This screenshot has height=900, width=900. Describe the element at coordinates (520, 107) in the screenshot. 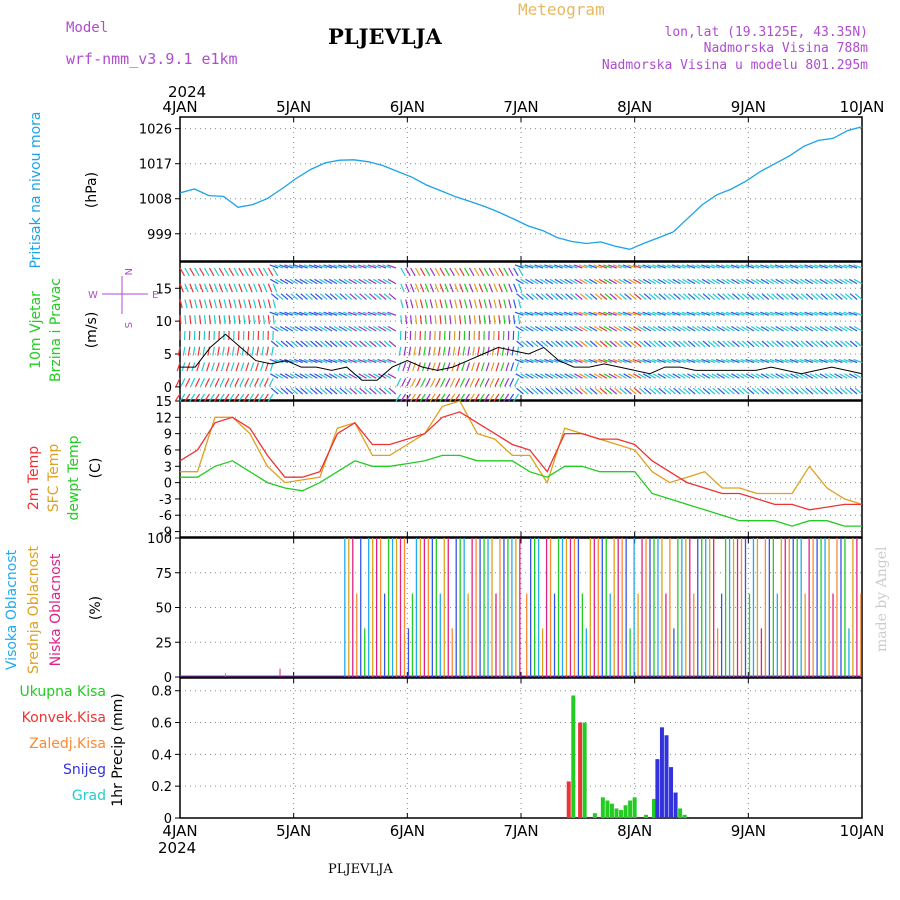

I see `time-label-top: 7JAN` at that location.